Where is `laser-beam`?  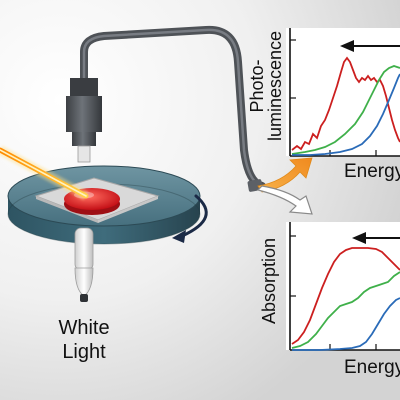 laser-beam is located at coordinates (44, 173).